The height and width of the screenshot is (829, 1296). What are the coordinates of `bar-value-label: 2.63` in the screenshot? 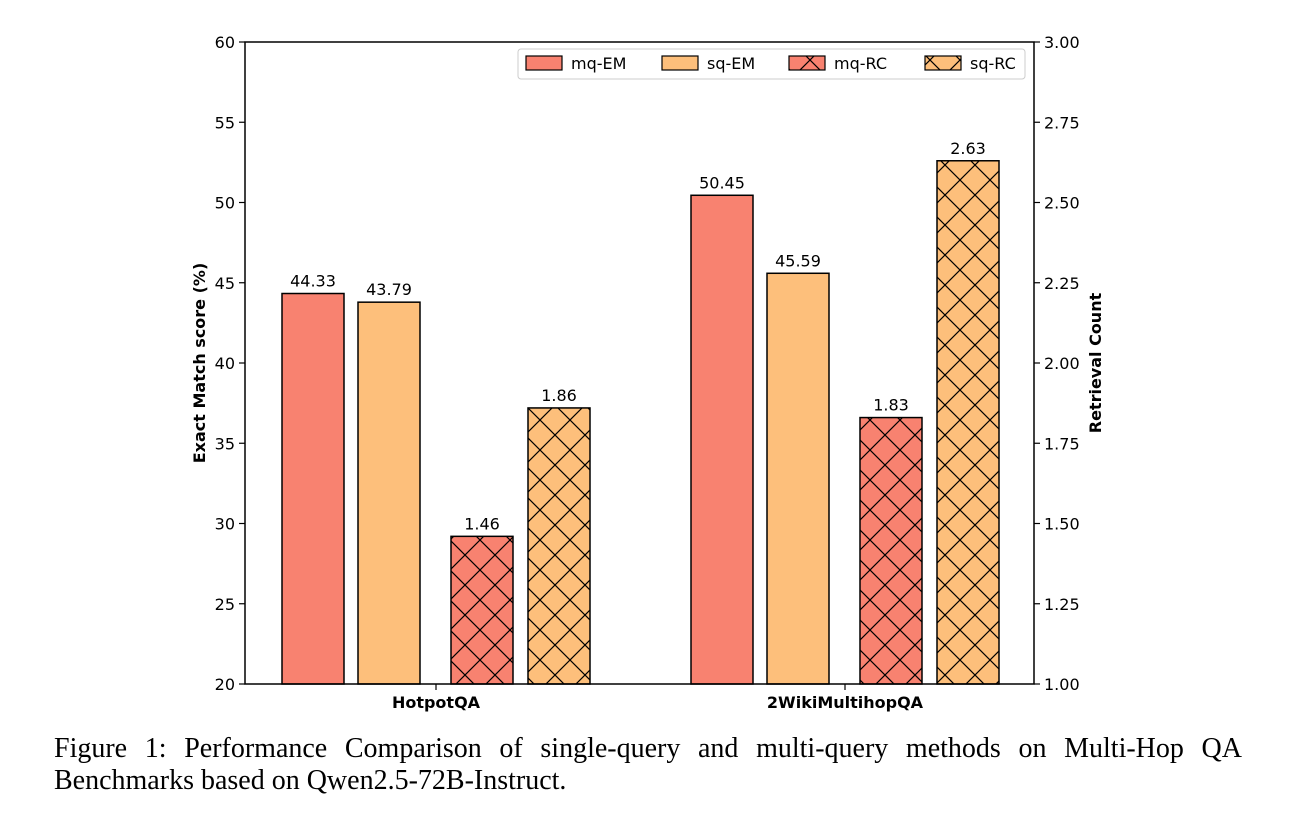 It's located at (968, 148).